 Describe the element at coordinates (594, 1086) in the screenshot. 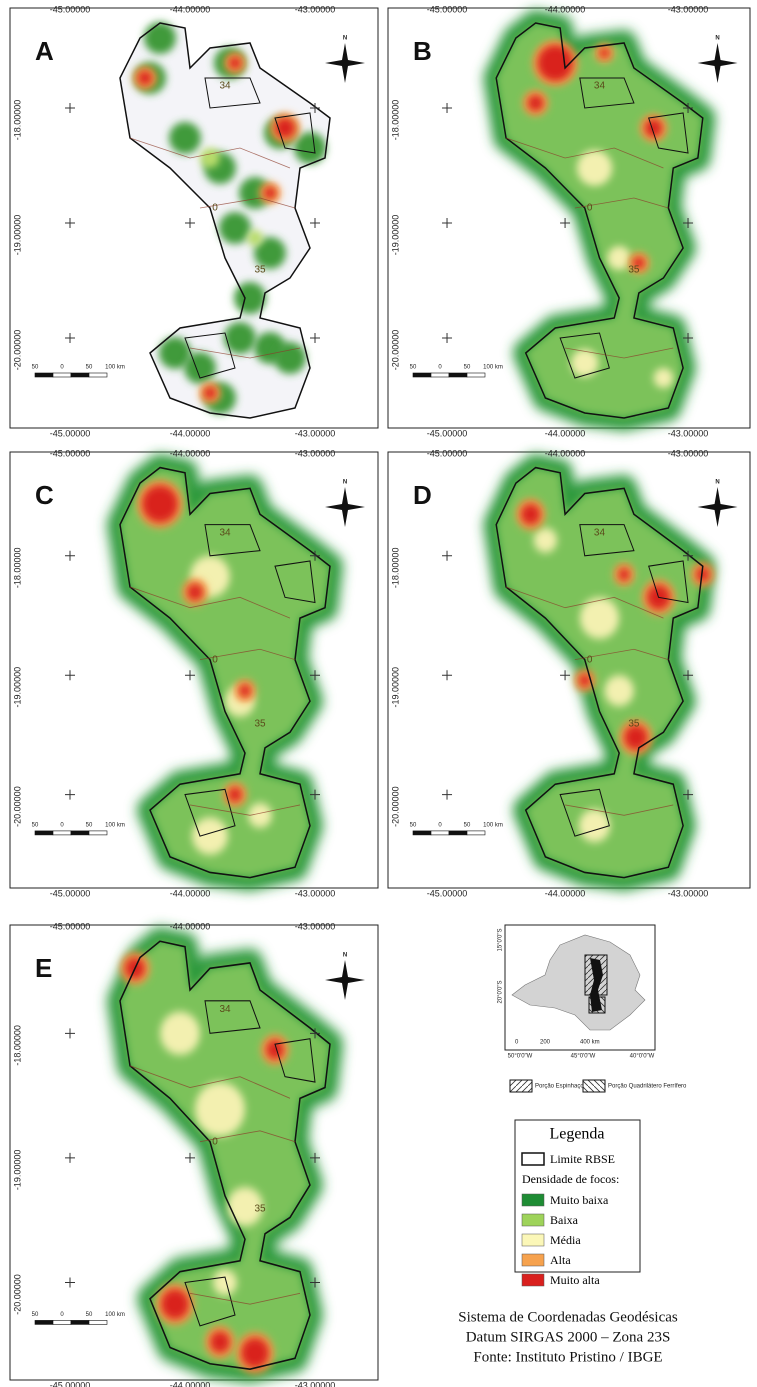

I see `hatch-swatch` at that location.